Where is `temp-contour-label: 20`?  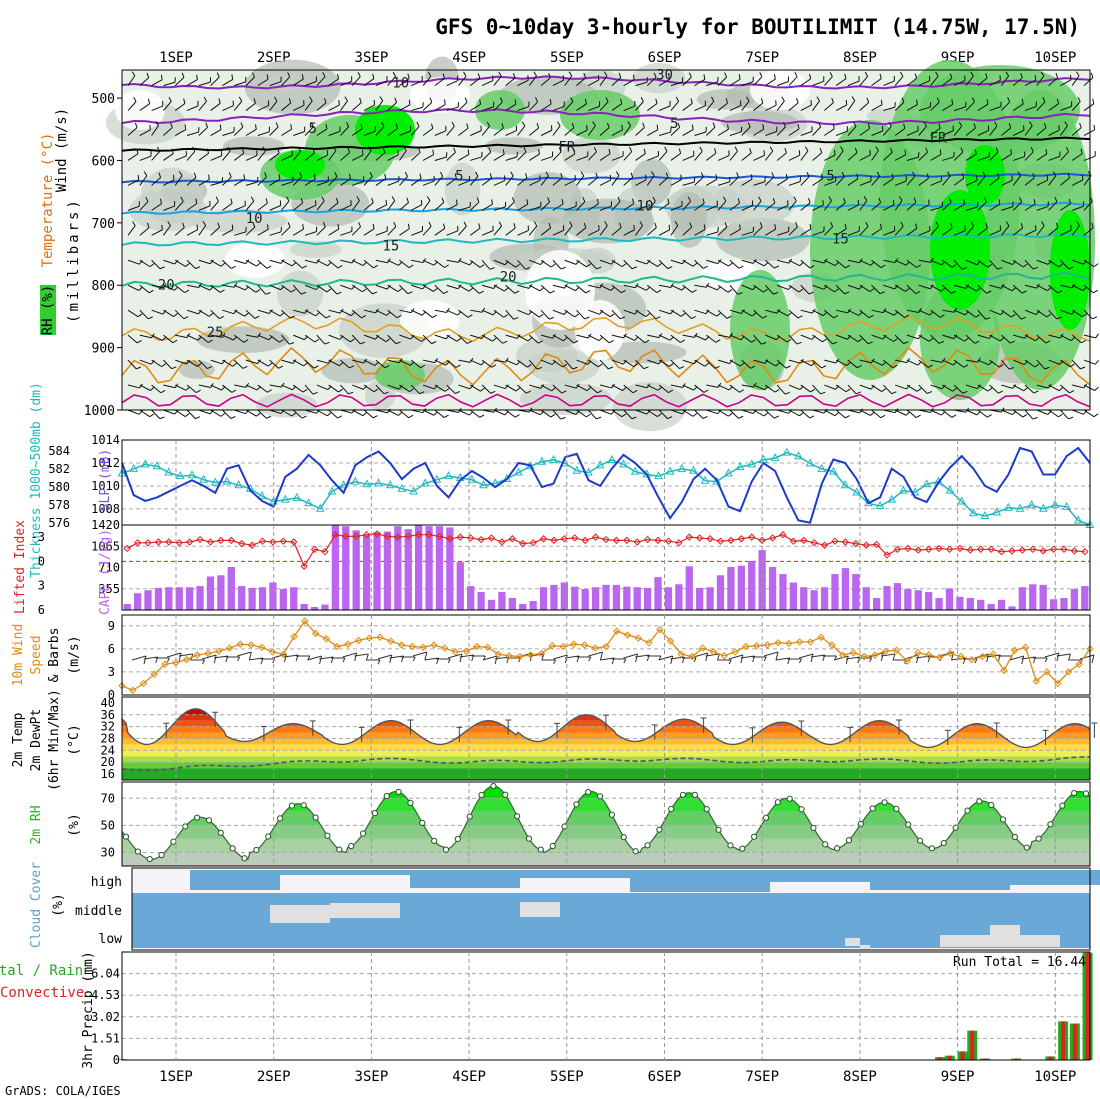 temp-contour-label: 20 is located at coordinates (508, 277).